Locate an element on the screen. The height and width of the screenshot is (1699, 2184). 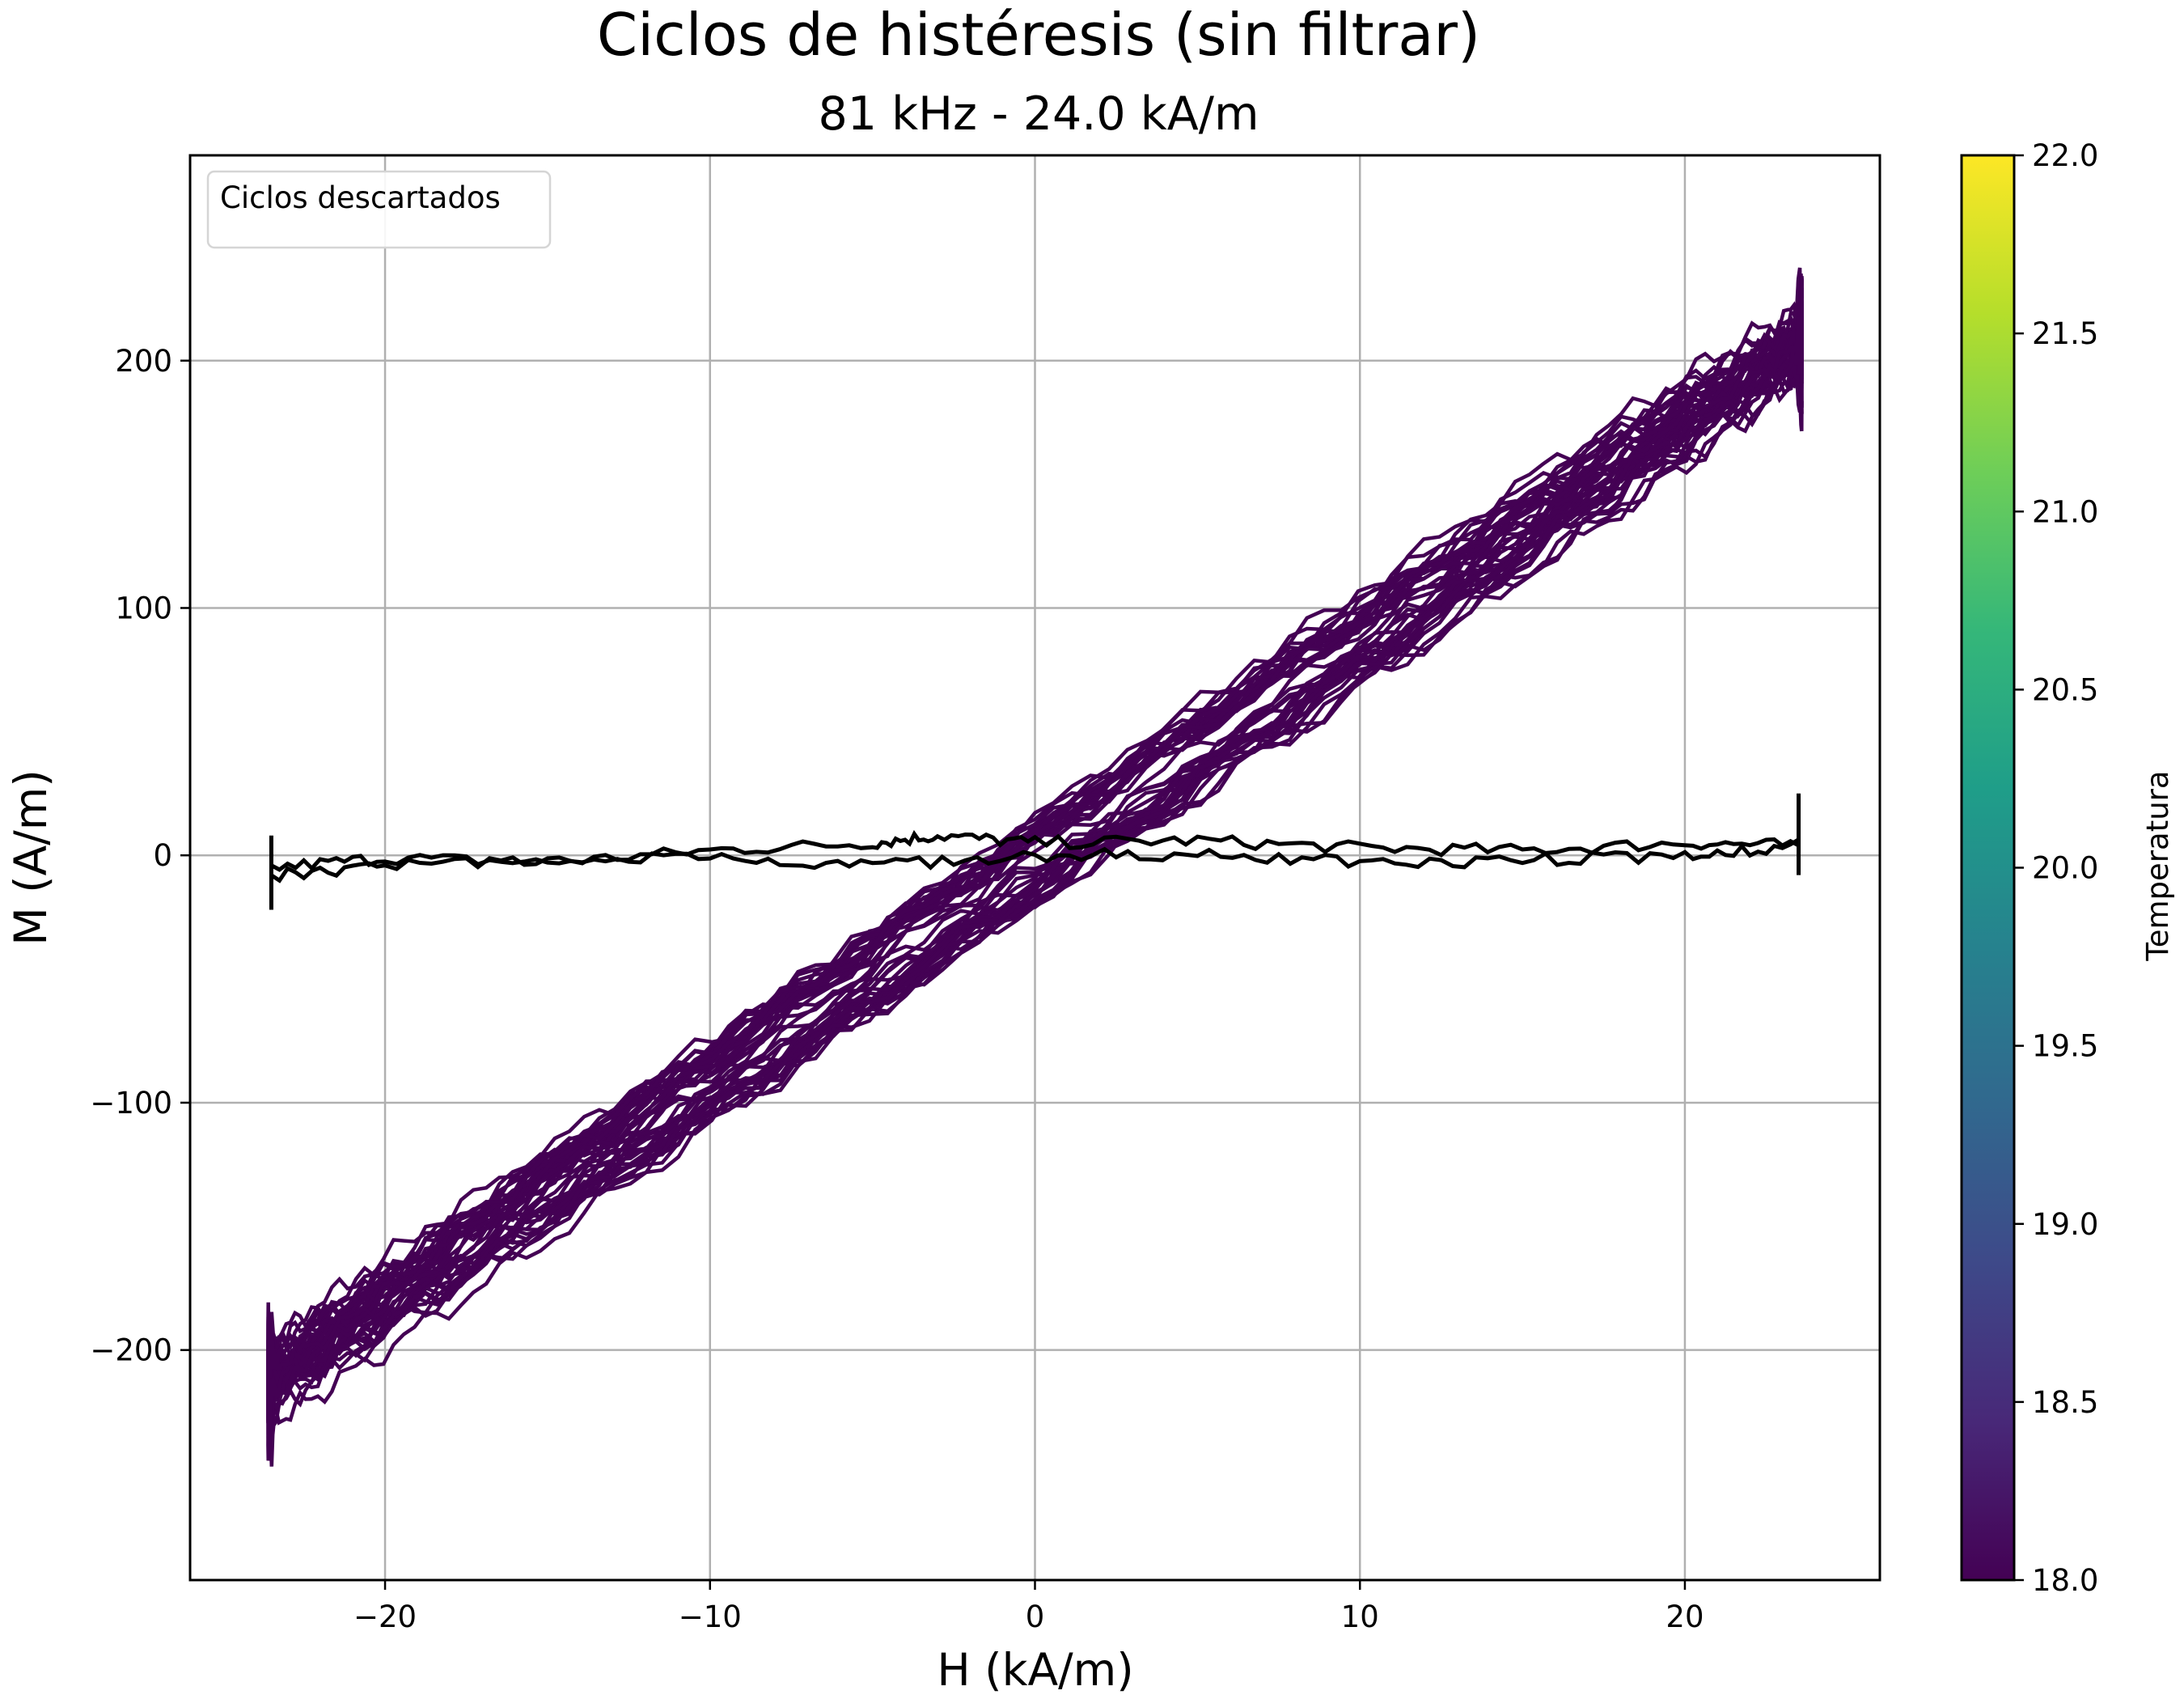
x-axis-label: H (kA/m) is located at coordinates (1035, 1670).